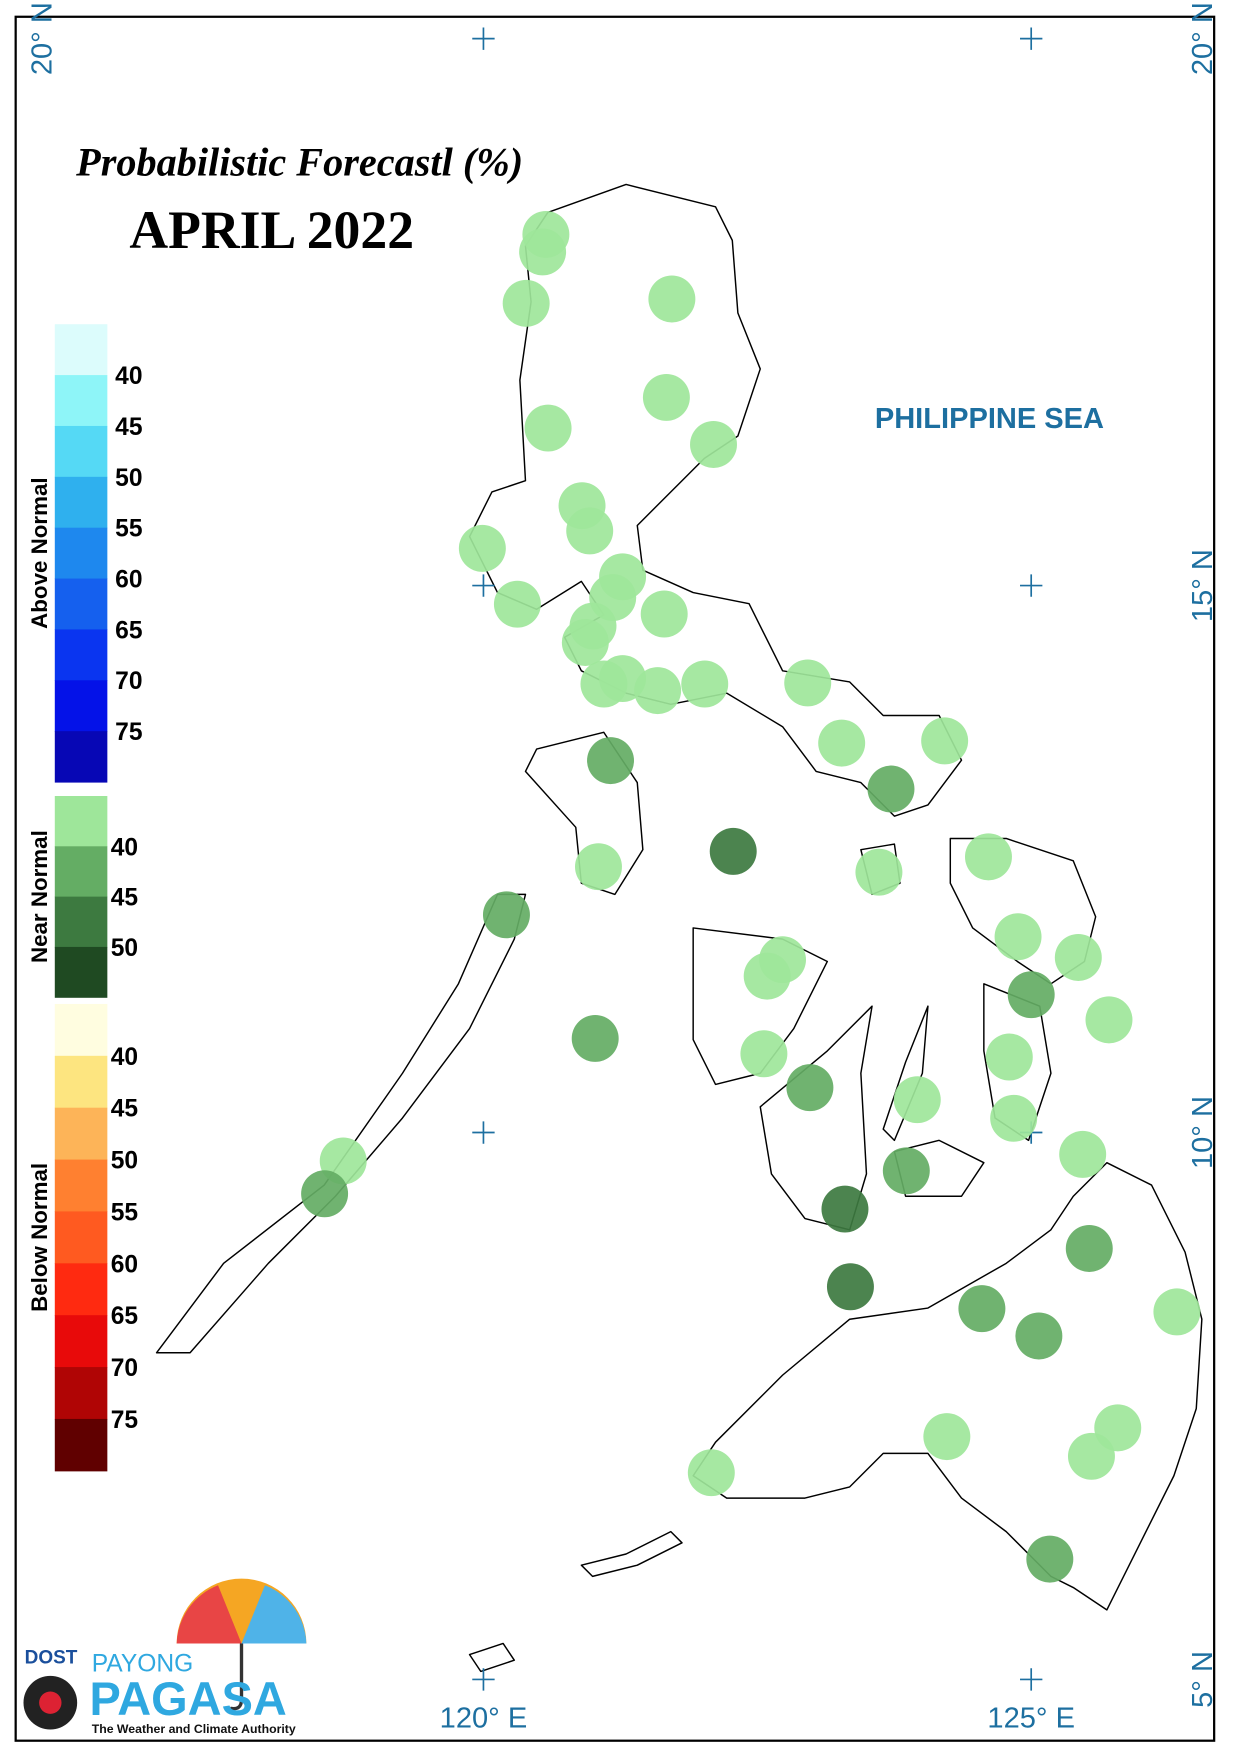 This screenshot has height=1753, width=1241. Describe the element at coordinates (1203, 585) in the screenshot. I see `lat-label: 15° N` at that location.